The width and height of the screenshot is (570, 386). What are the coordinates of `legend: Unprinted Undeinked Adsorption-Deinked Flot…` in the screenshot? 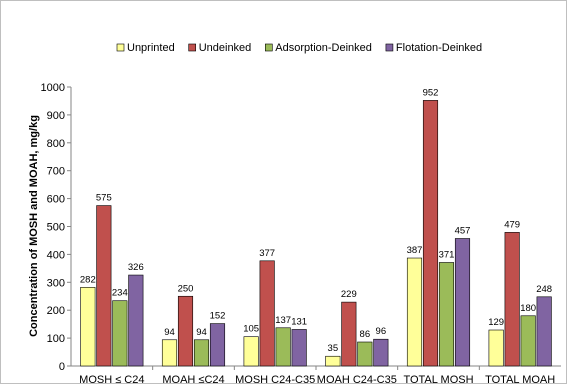 It's located at (299, 48).